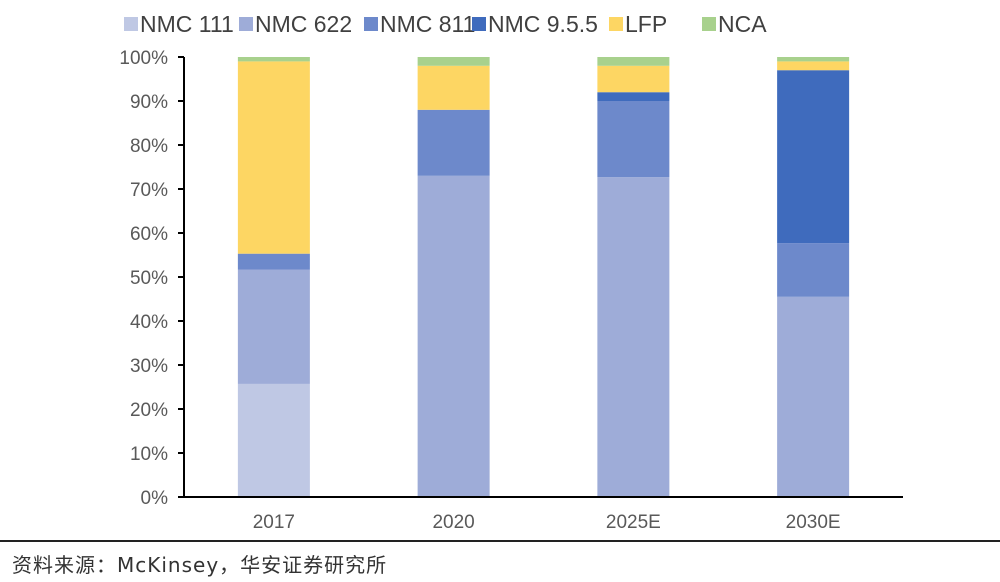 The height and width of the screenshot is (582, 1000). What do you see at coordinates (149, 102) in the screenshot?
I see `y-tick-label: 90%` at bounding box center [149, 102].